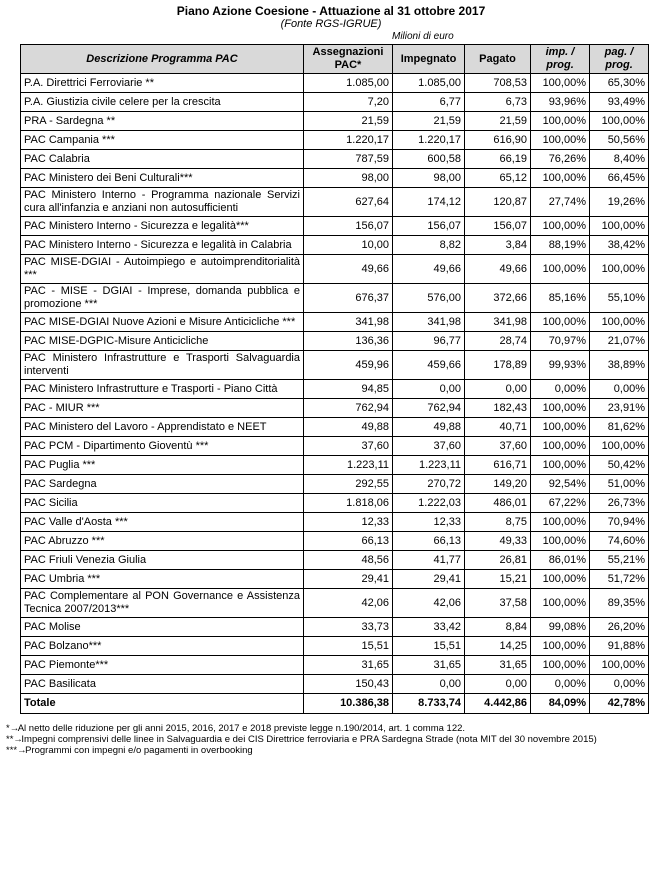  Describe the element at coordinates (560, 484) in the screenshot. I see `cell: 92,54%` at that location.